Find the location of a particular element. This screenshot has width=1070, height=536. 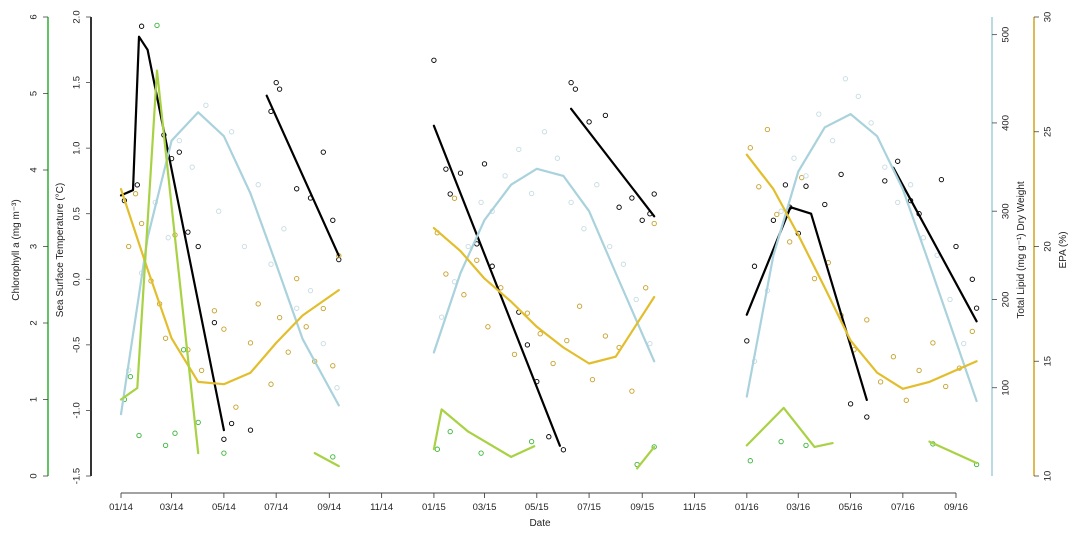

x-tick-label: 07/16 is located at coordinates (903, 507).